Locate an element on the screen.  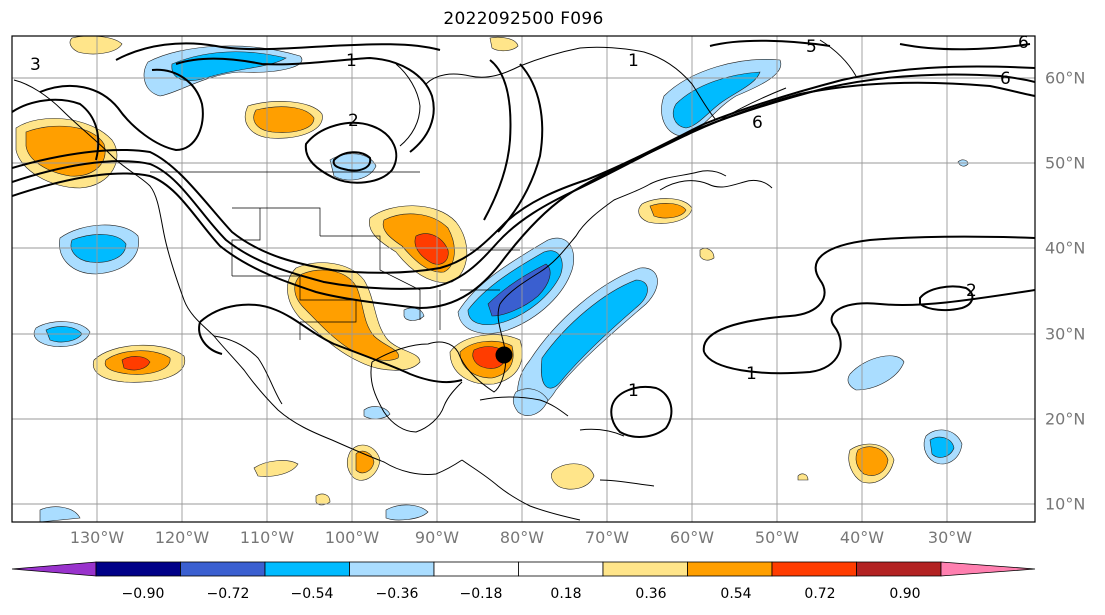
colorbar-label: −0.90 is located at coordinates (143, 594).